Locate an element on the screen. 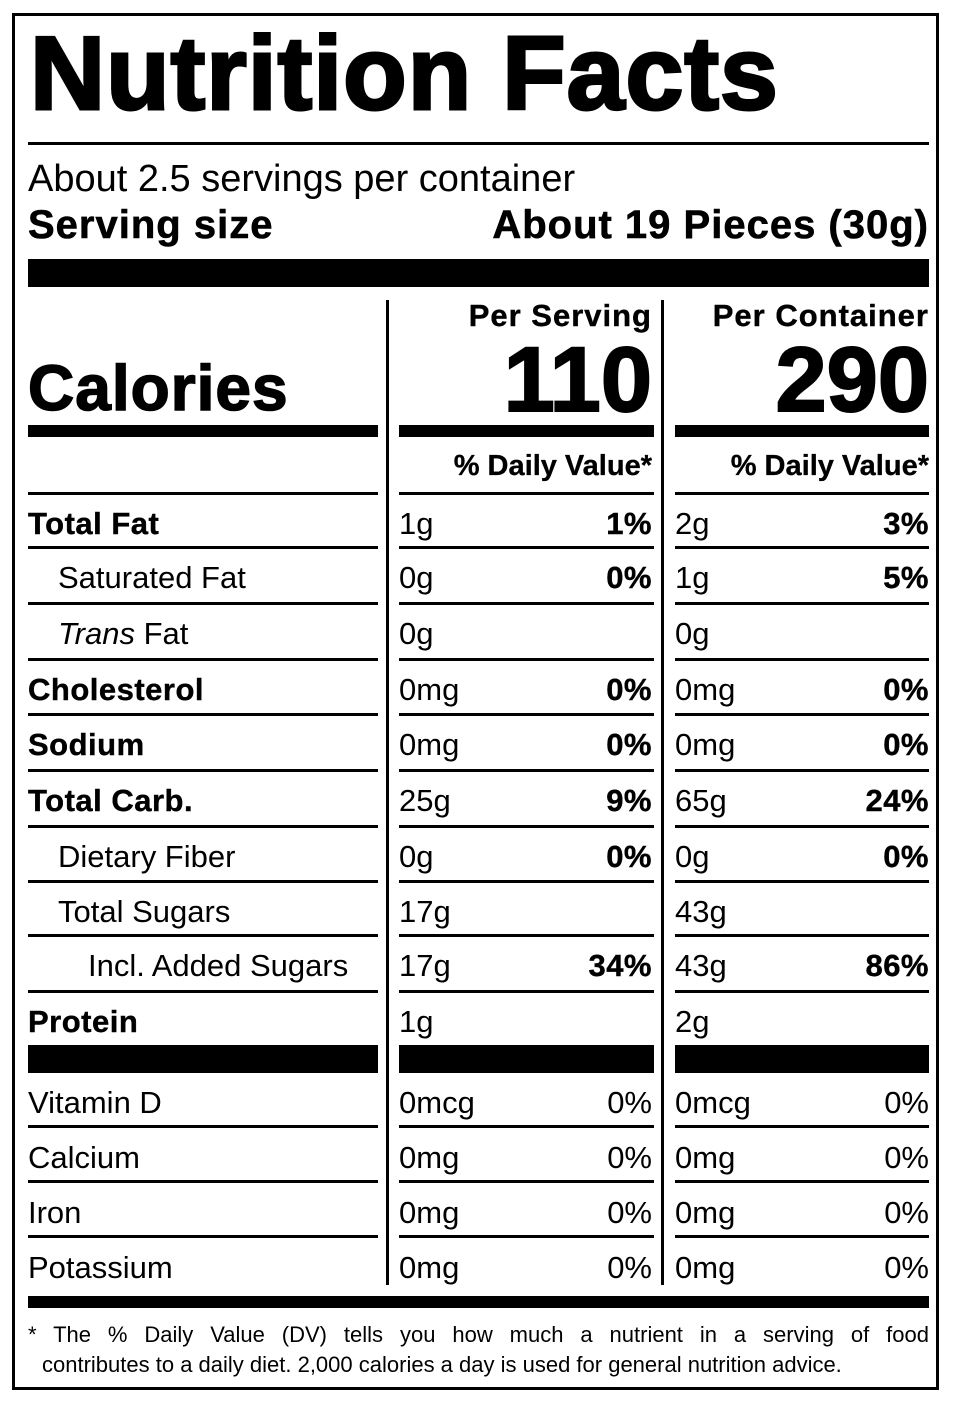 The width and height of the screenshot is (957, 1407). per-container-header: Per Container is located at coordinates (820, 315).